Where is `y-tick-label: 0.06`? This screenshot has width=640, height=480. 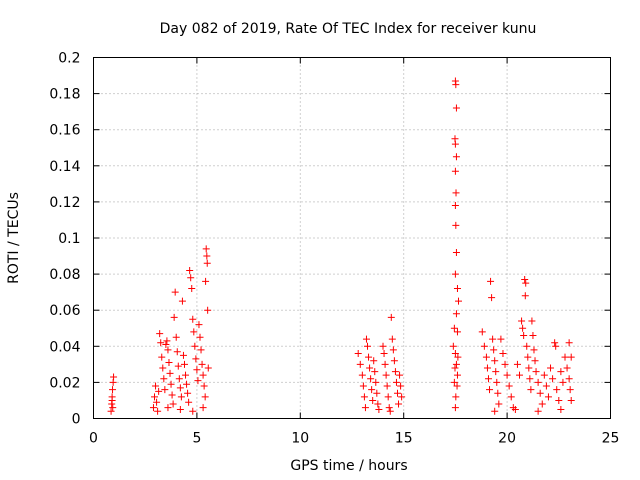 y-tick-label: 0.06 is located at coordinates (64, 311).